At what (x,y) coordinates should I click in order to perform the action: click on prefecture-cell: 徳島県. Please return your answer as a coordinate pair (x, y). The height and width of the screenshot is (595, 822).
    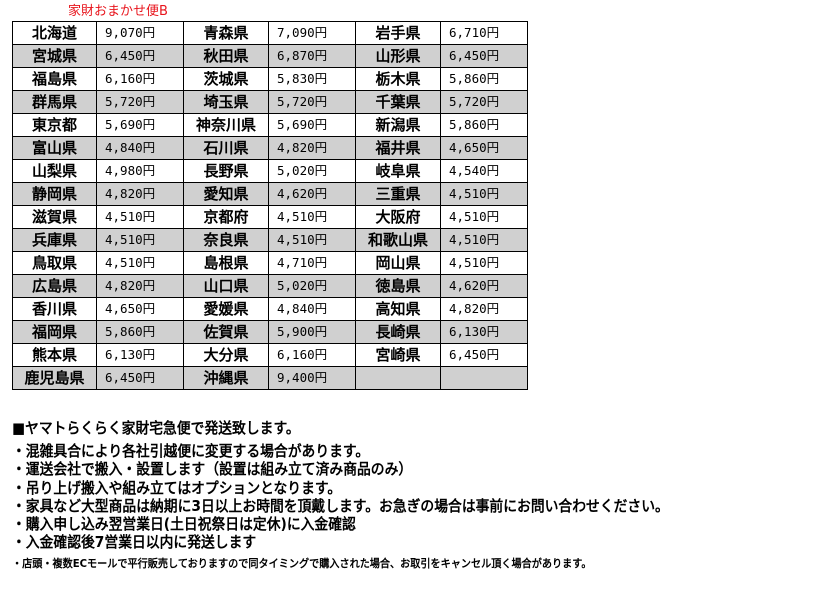
    Looking at the image, I should click on (398, 286).